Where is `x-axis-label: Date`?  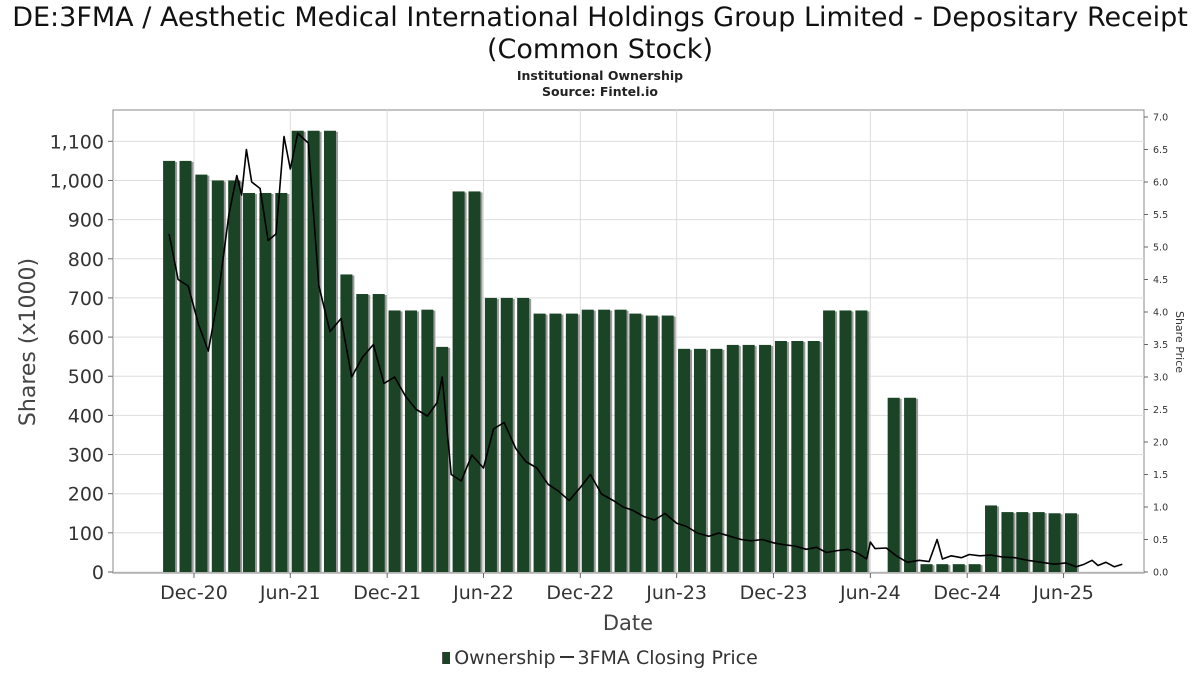 x-axis-label: Date is located at coordinates (628, 623).